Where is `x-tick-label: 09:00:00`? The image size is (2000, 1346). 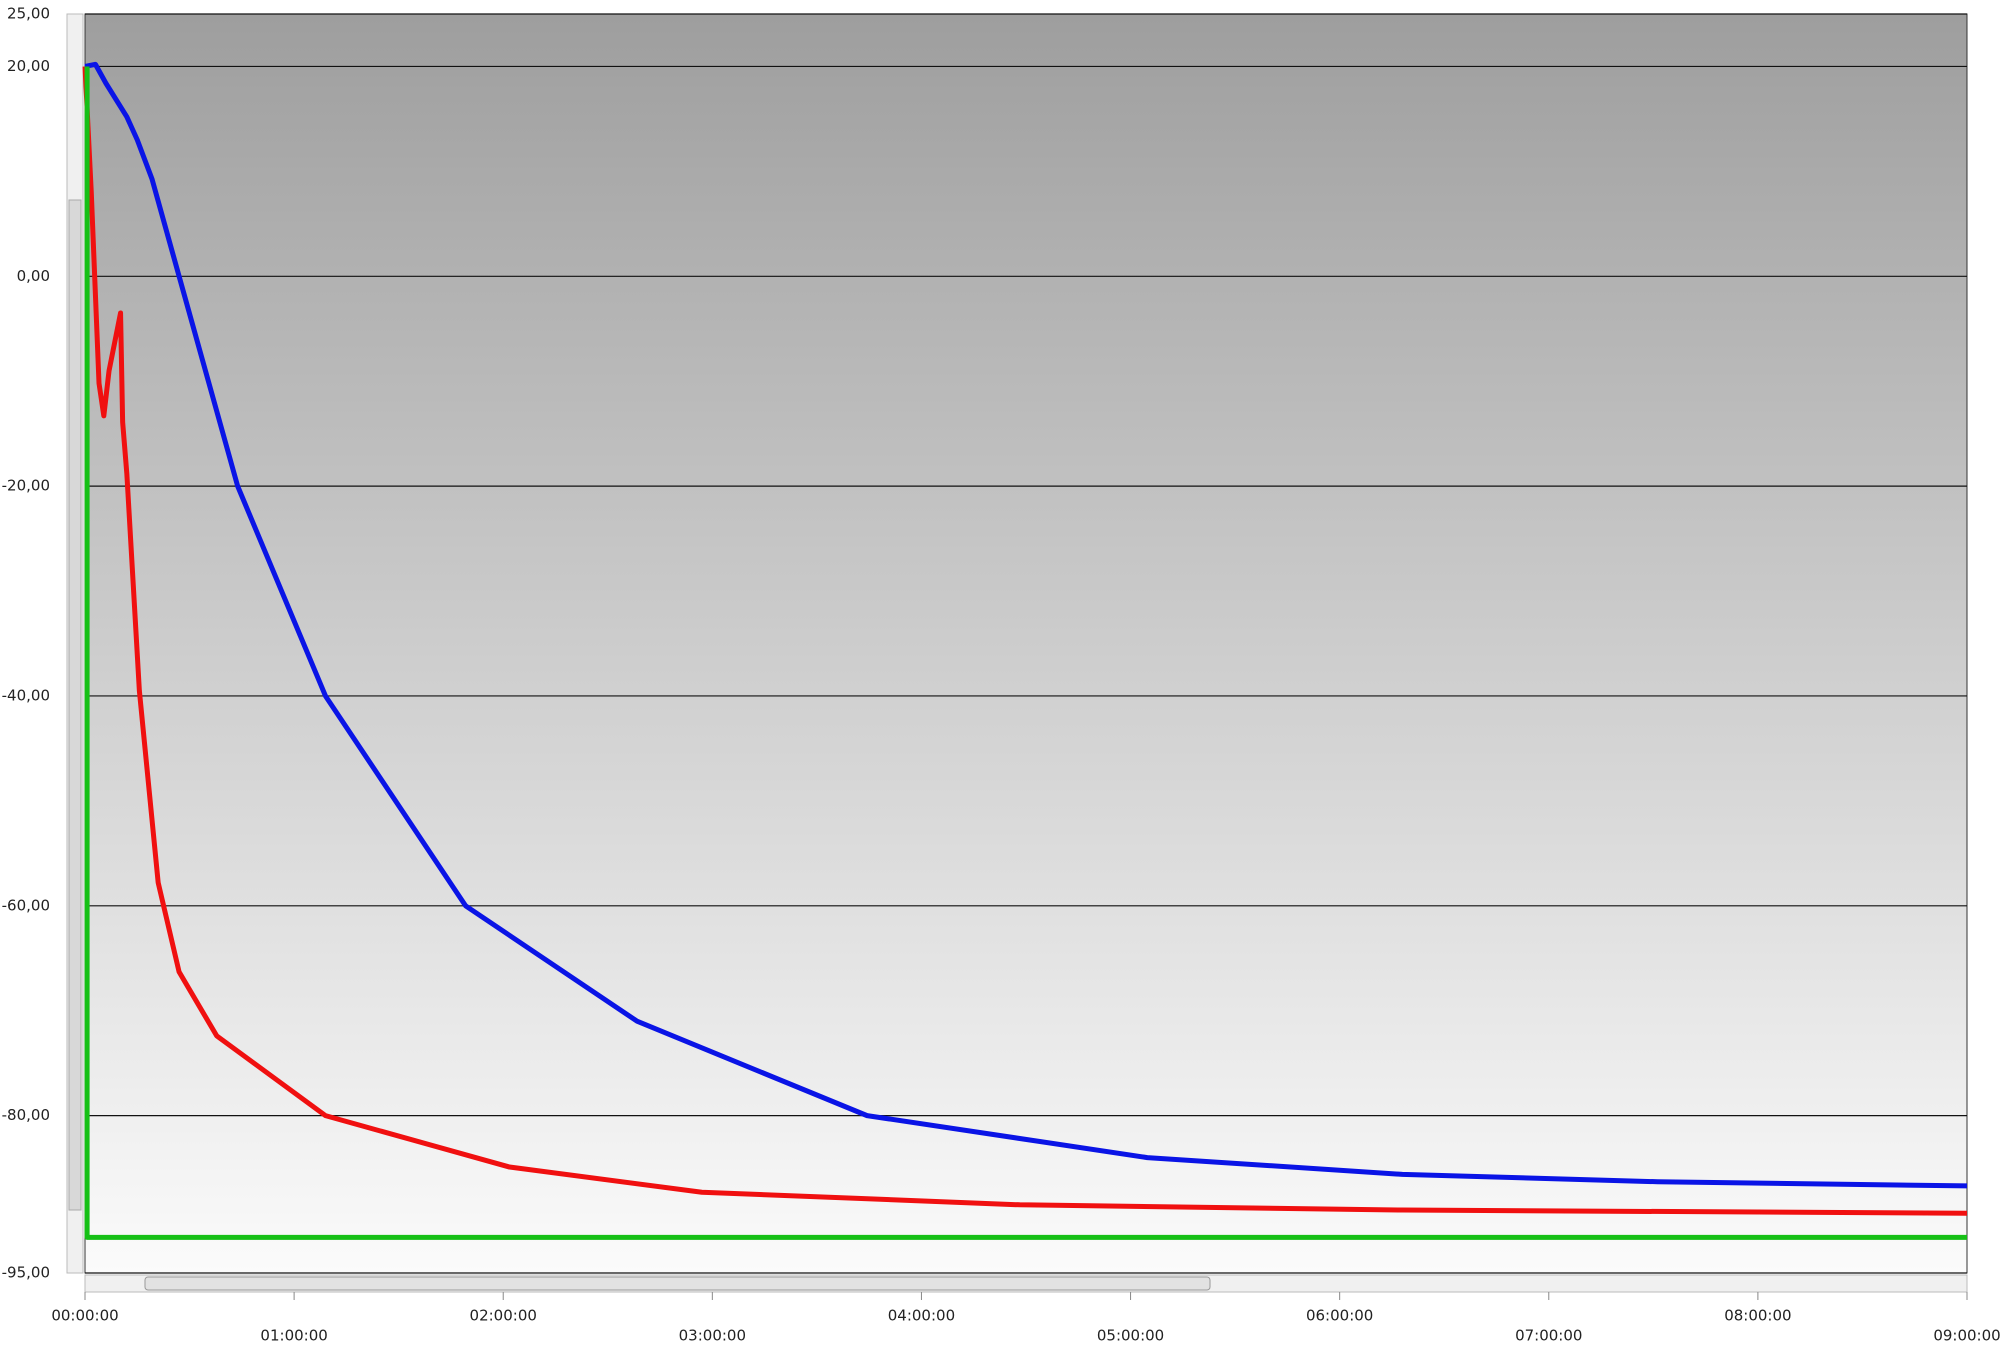
x-tick-label: 09:00:00 is located at coordinates (1966, 1336).